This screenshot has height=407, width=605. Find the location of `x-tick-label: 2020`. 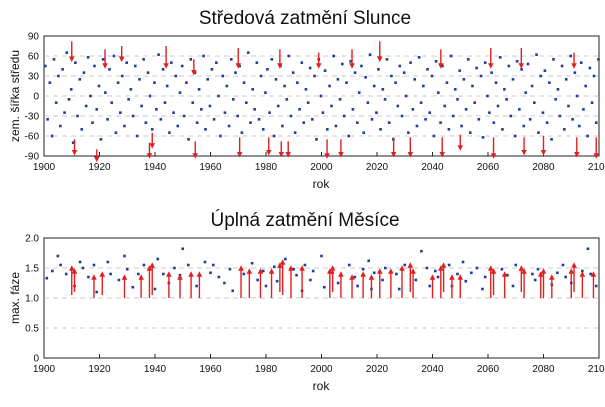

x-tick-label: 2020 is located at coordinates (377, 167).